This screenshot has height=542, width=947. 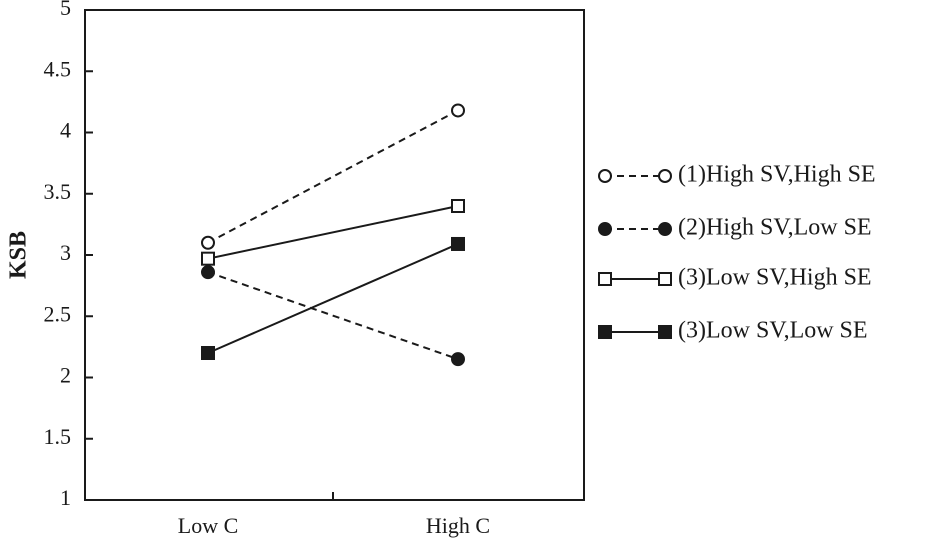 I want to click on y-tick-label: 2, so click(x=65, y=375).